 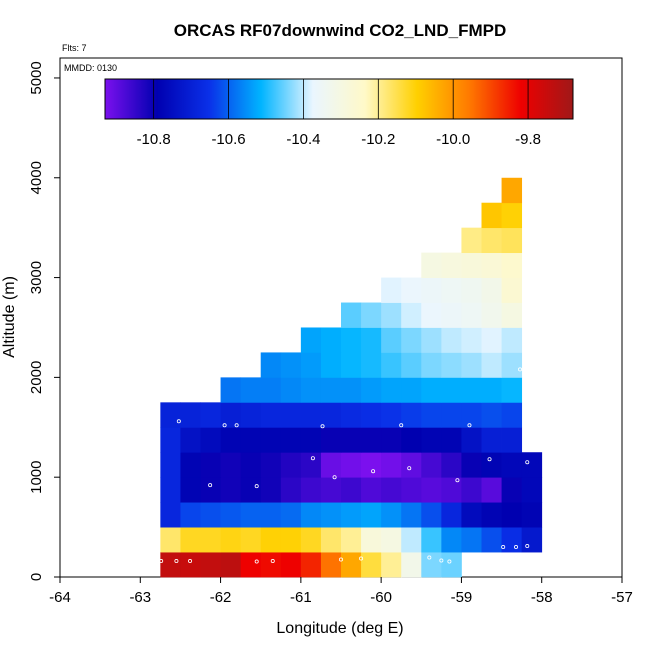 I want to click on y-tick-label: 2000, so click(x=36, y=377).